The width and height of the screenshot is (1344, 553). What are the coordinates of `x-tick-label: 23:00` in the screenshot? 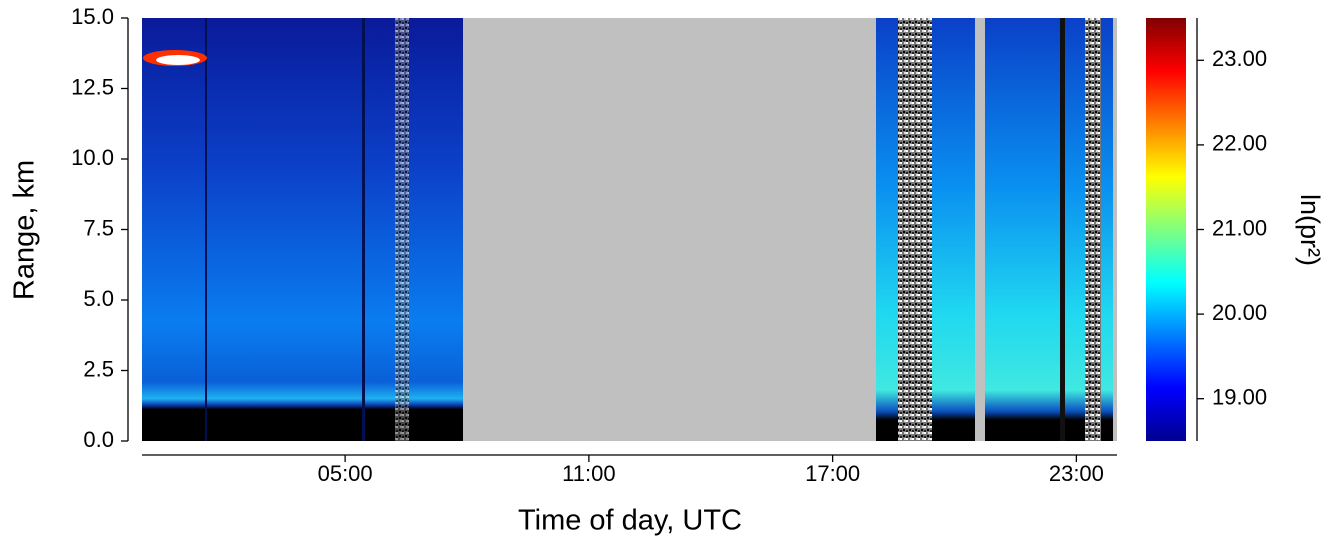 It's located at (1076, 473).